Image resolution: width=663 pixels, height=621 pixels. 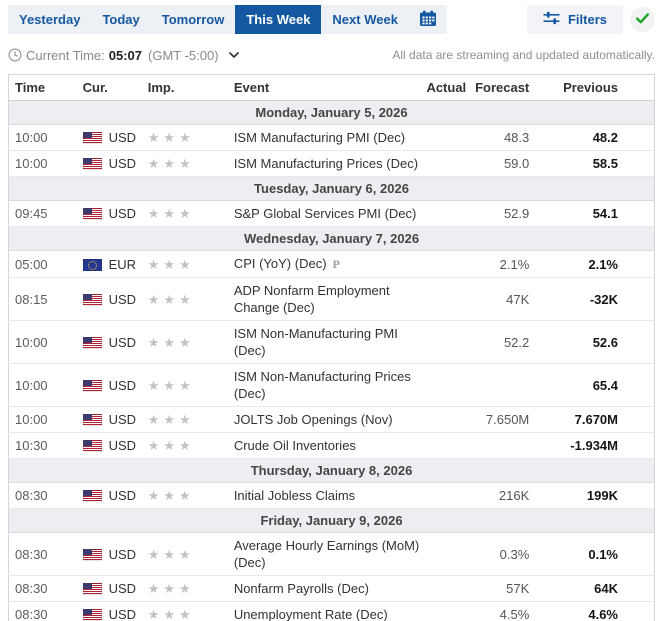 I want to click on event-name: Unemployment Rate (Dec), so click(x=310, y=614).